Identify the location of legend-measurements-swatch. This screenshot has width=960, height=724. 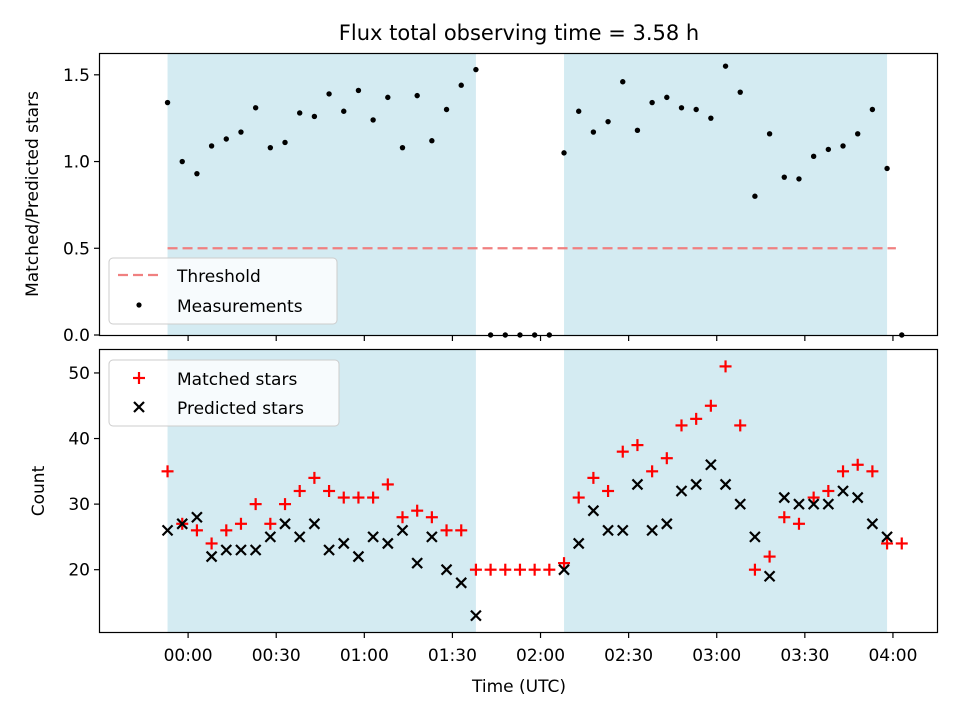
(139, 305).